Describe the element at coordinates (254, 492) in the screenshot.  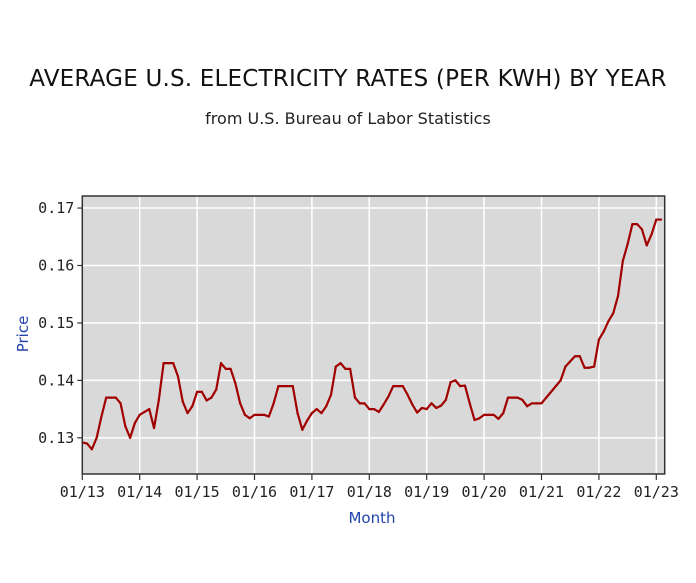
I see `x-tick-label: 01/16` at that location.